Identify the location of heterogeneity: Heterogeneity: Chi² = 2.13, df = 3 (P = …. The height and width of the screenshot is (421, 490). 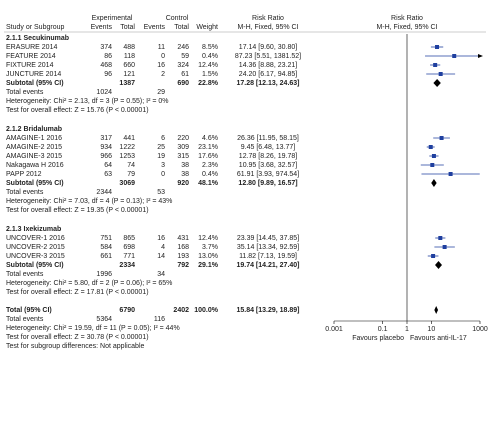
(87, 101).